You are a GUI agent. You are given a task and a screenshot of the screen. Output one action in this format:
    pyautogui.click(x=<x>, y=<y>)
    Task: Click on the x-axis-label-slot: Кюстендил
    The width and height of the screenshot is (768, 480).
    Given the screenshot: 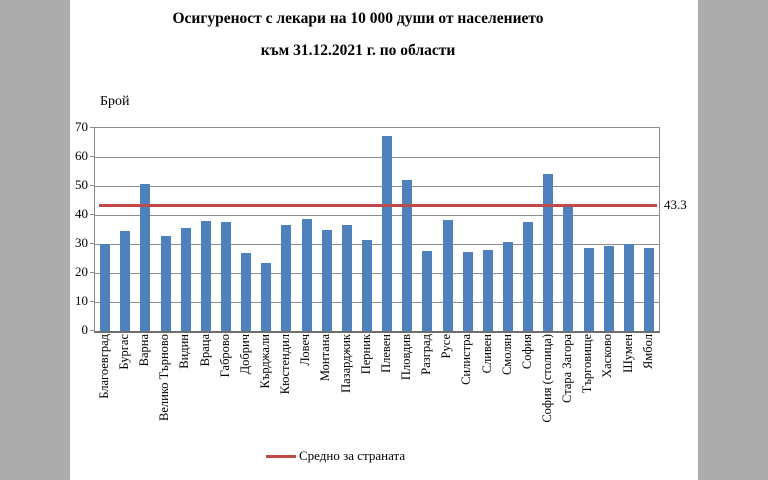 What is the action you would take?
    pyautogui.click(x=285, y=390)
    